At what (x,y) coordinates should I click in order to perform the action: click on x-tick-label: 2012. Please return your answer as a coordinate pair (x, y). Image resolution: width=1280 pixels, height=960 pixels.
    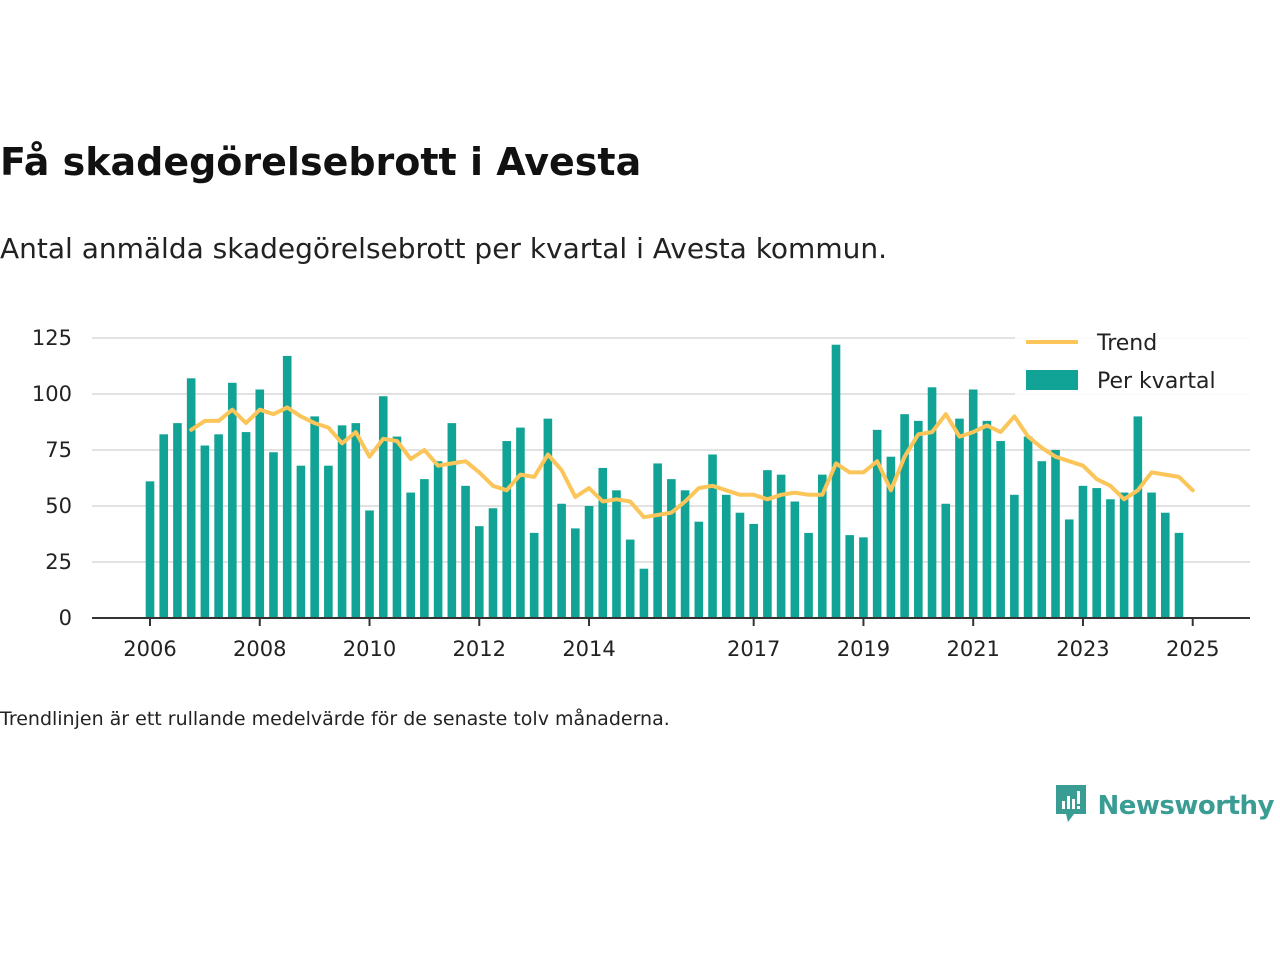
    Looking at the image, I should click on (479, 649).